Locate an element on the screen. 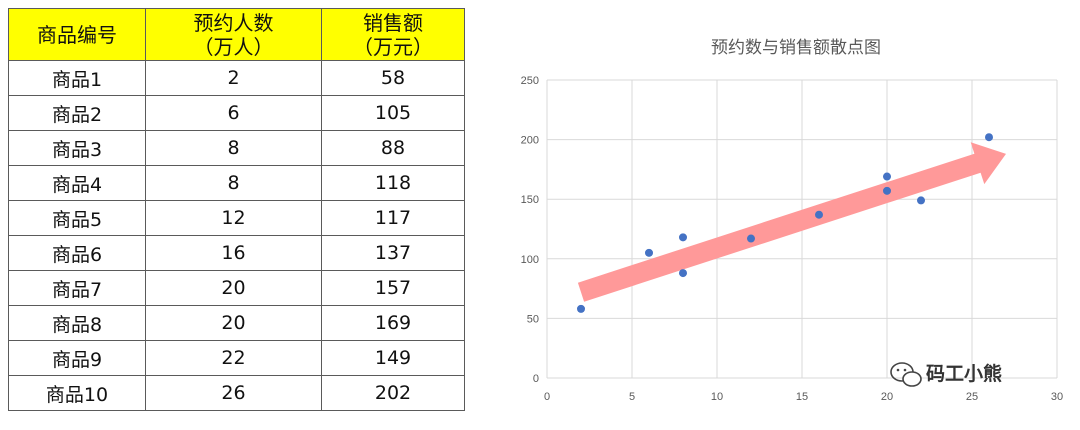 Image resolution: width=1080 pixels, height=430 pixels. trend-arrow-layer is located at coordinates (791, 222).